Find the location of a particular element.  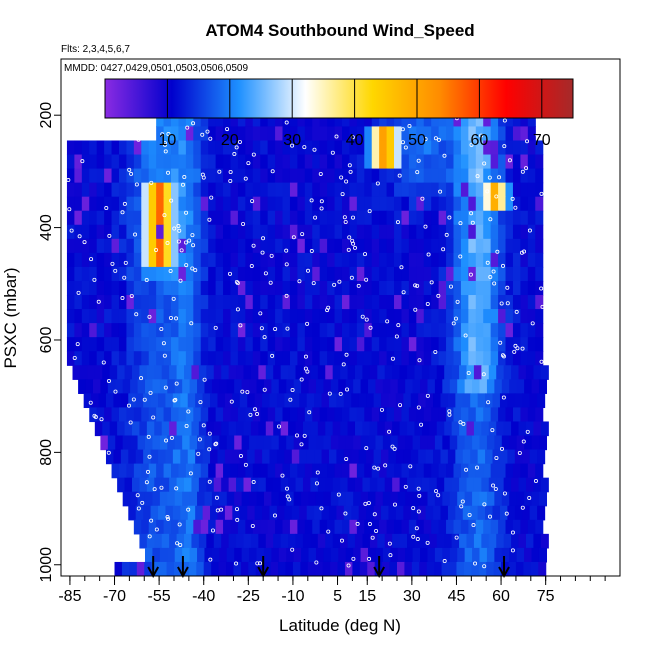

colorbar-tick-label: 30 is located at coordinates (292, 140).